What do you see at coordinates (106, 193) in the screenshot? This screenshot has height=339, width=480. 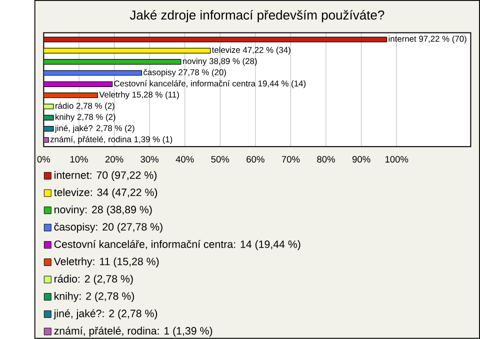 I see `legend-label: televize: 34 (47,22 %)` at bounding box center [106, 193].